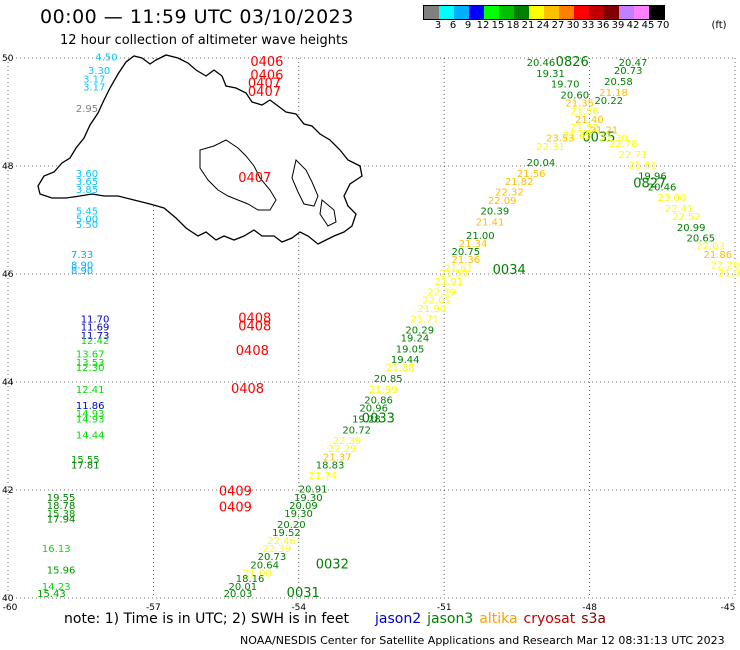 The width and height of the screenshot is (740, 650). What do you see at coordinates (450, 619) in the screenshot?
I see `legend-jason3: jason3` at bounding box center [450, 619].